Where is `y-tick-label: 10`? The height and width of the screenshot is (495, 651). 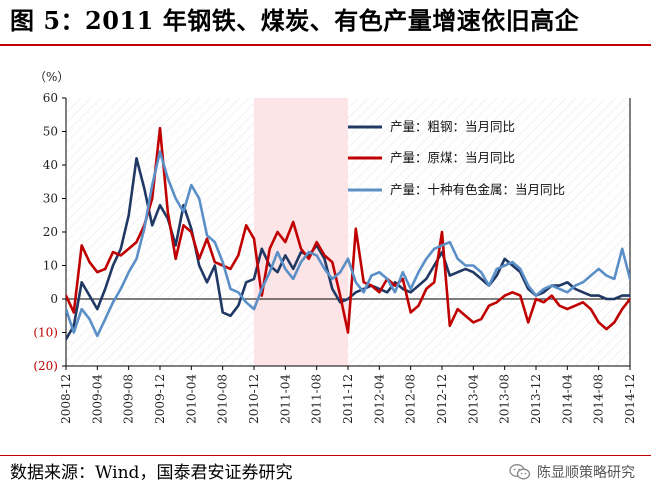 y-tick-label: 10 is located at coordinates (50, 266).